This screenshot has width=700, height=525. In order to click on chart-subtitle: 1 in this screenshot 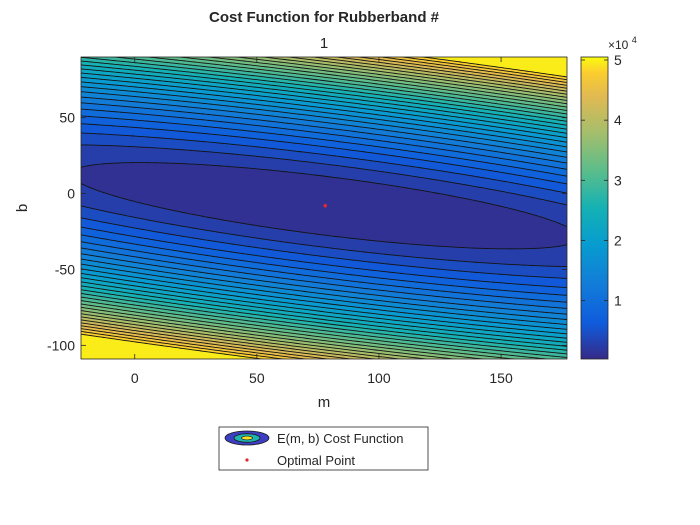, I will do `click(324, 43)`.